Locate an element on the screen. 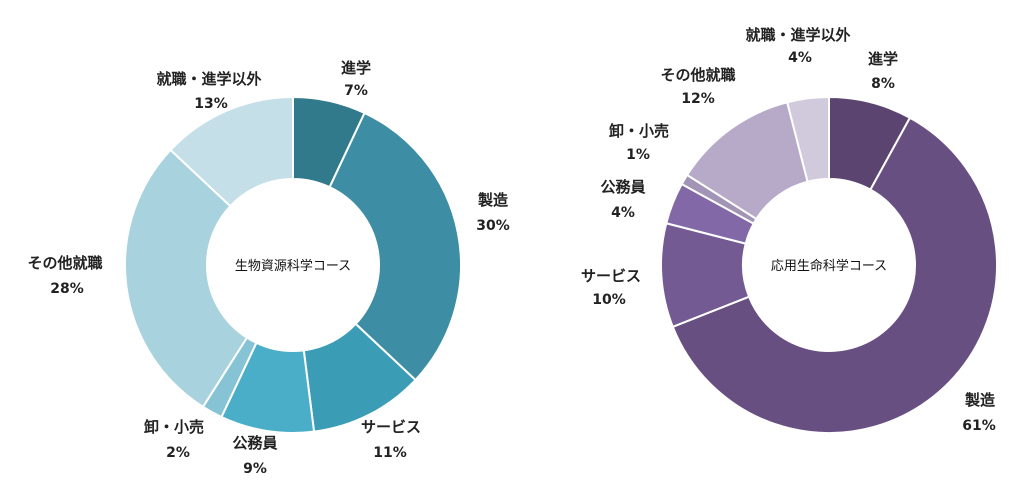  slice-value-label: 13% is located at coordinates (211, 104).